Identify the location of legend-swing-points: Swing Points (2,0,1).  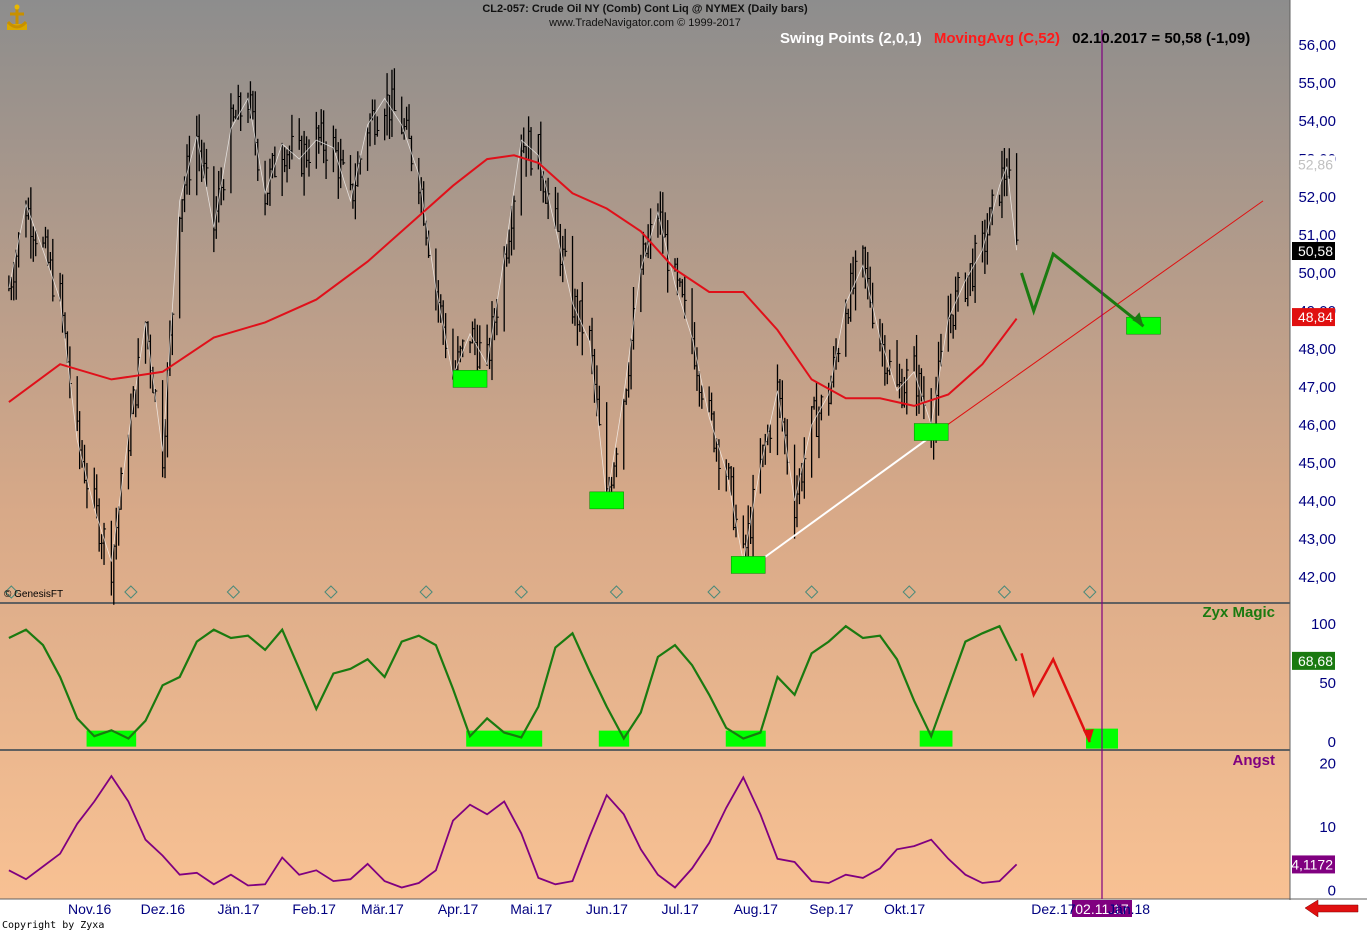
(851, 38).